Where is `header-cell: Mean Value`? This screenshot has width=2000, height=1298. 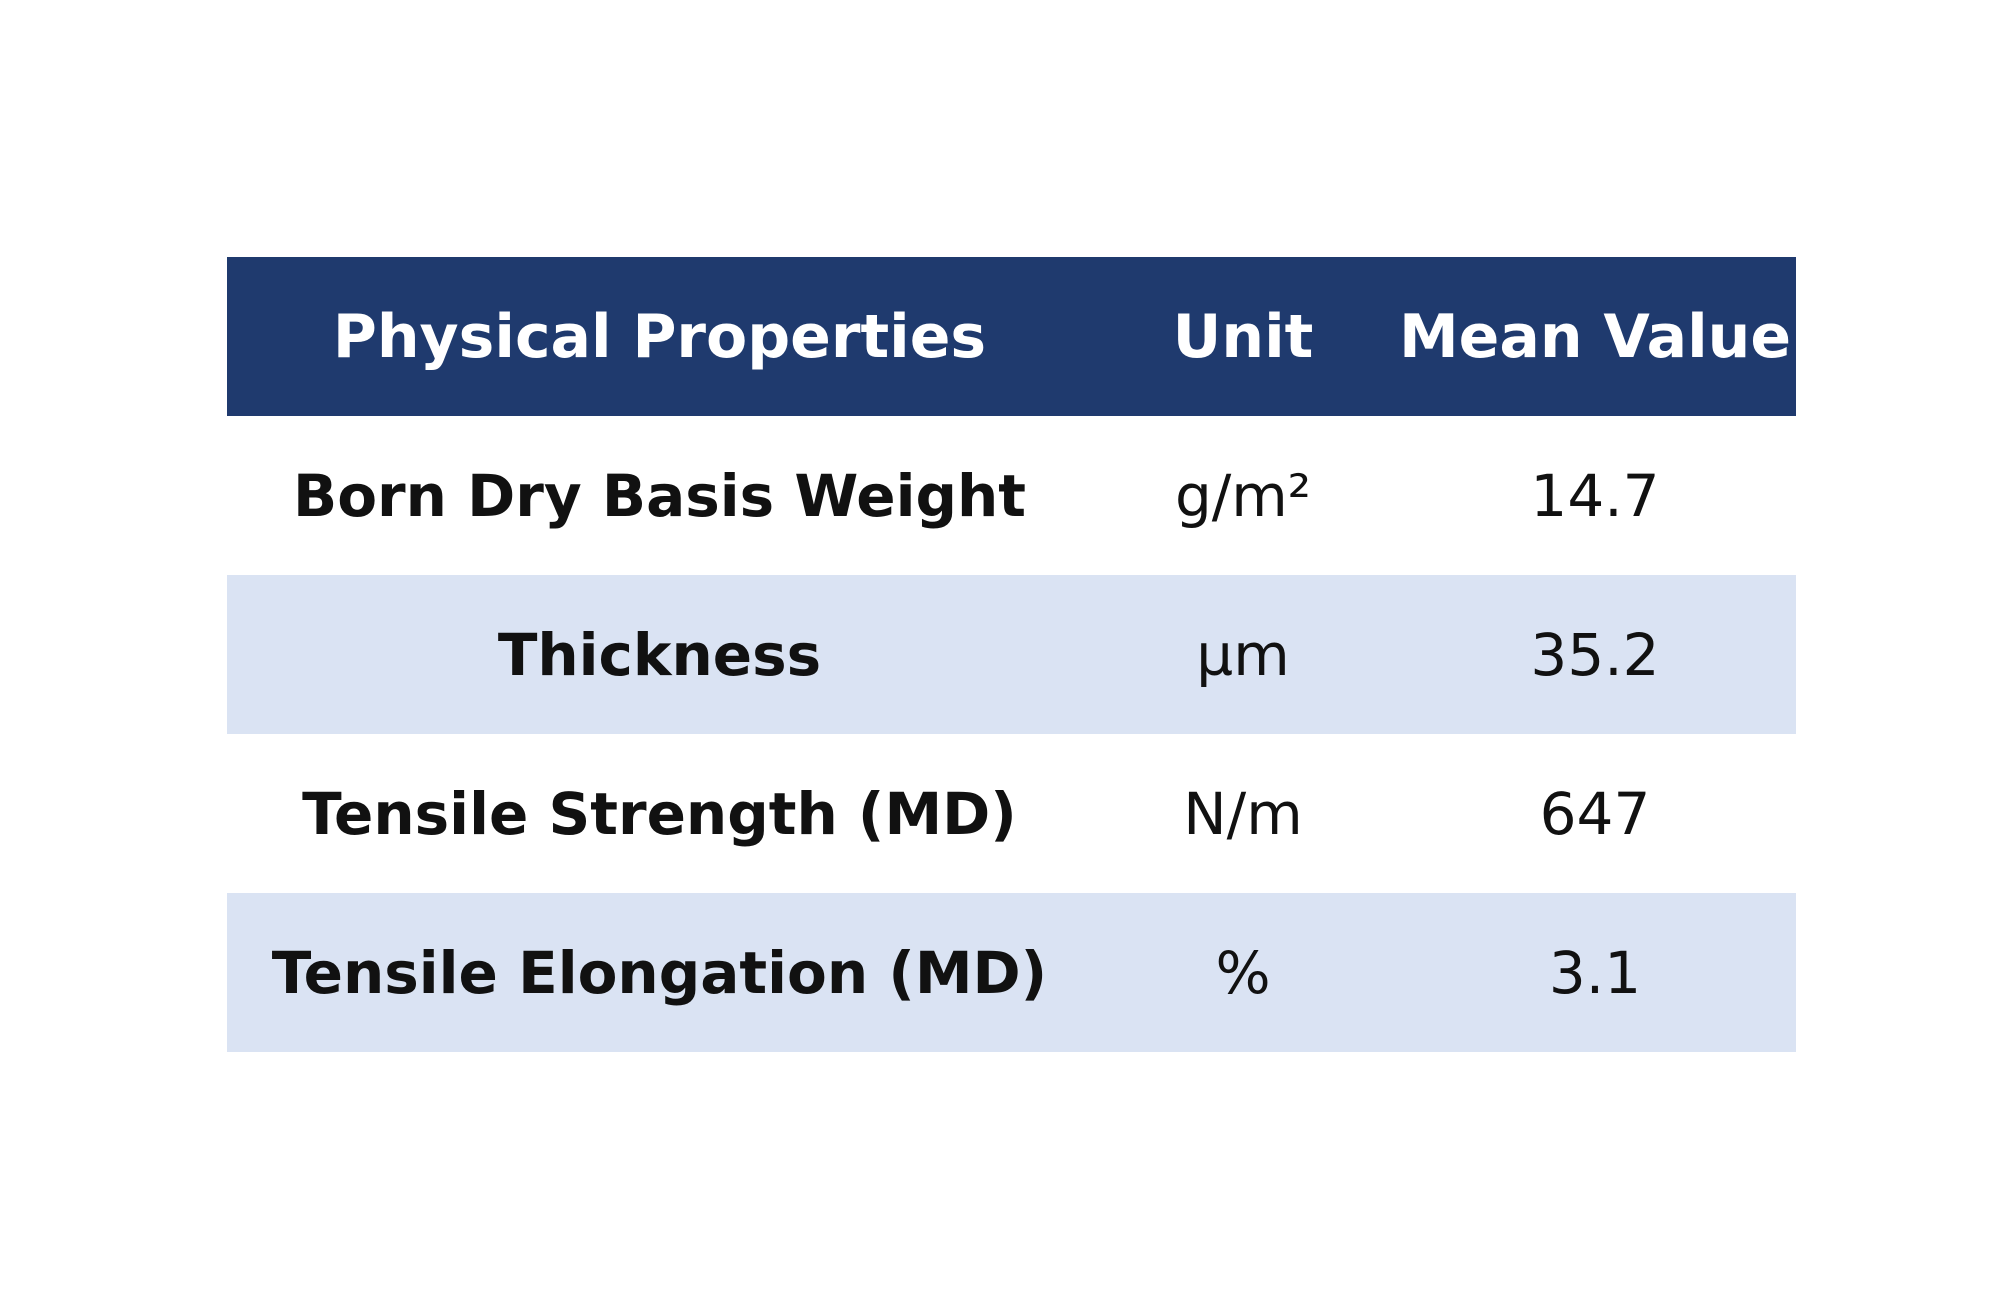
header-cell: Mean Value is located at coordinates (1595, 336).